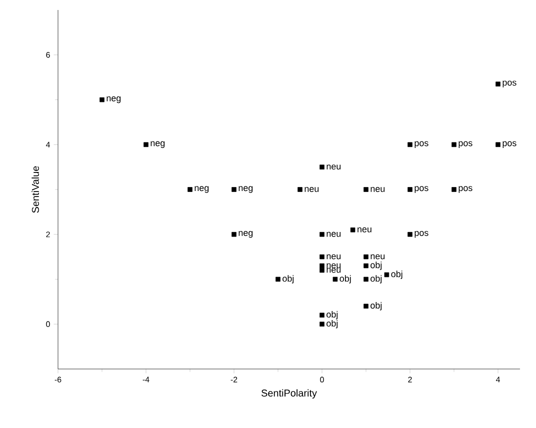 The height and width of the screenshot is (428, 536). What do you see at coordinates (289, 394) in the screenshot?
I see `x-axis-title: SentiPolarity` at bounding box center [289, 394].